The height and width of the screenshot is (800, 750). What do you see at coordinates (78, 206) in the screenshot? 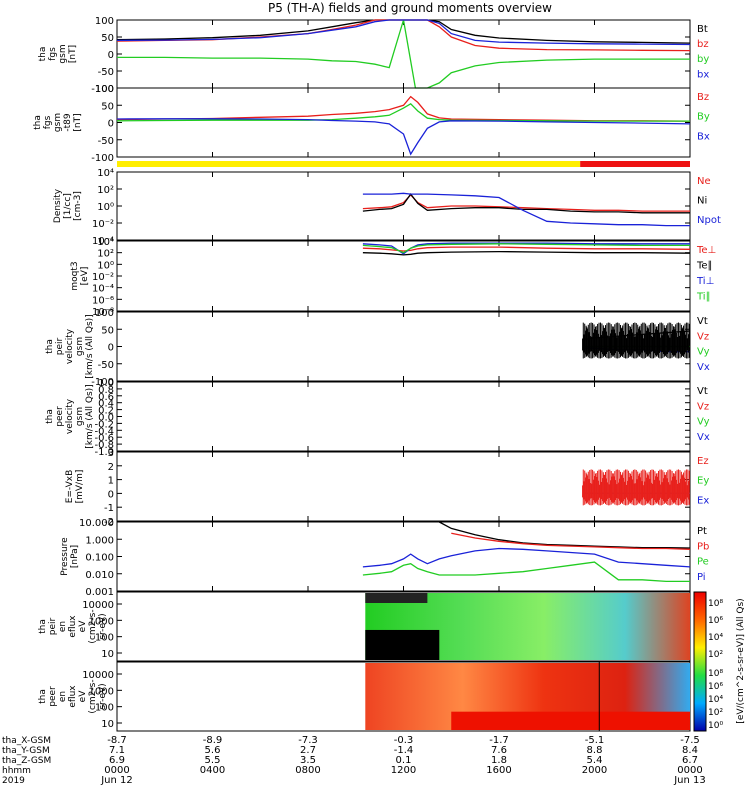
I see `y-axis-label-line: [cm-3]` at bounding box center [78, 206].